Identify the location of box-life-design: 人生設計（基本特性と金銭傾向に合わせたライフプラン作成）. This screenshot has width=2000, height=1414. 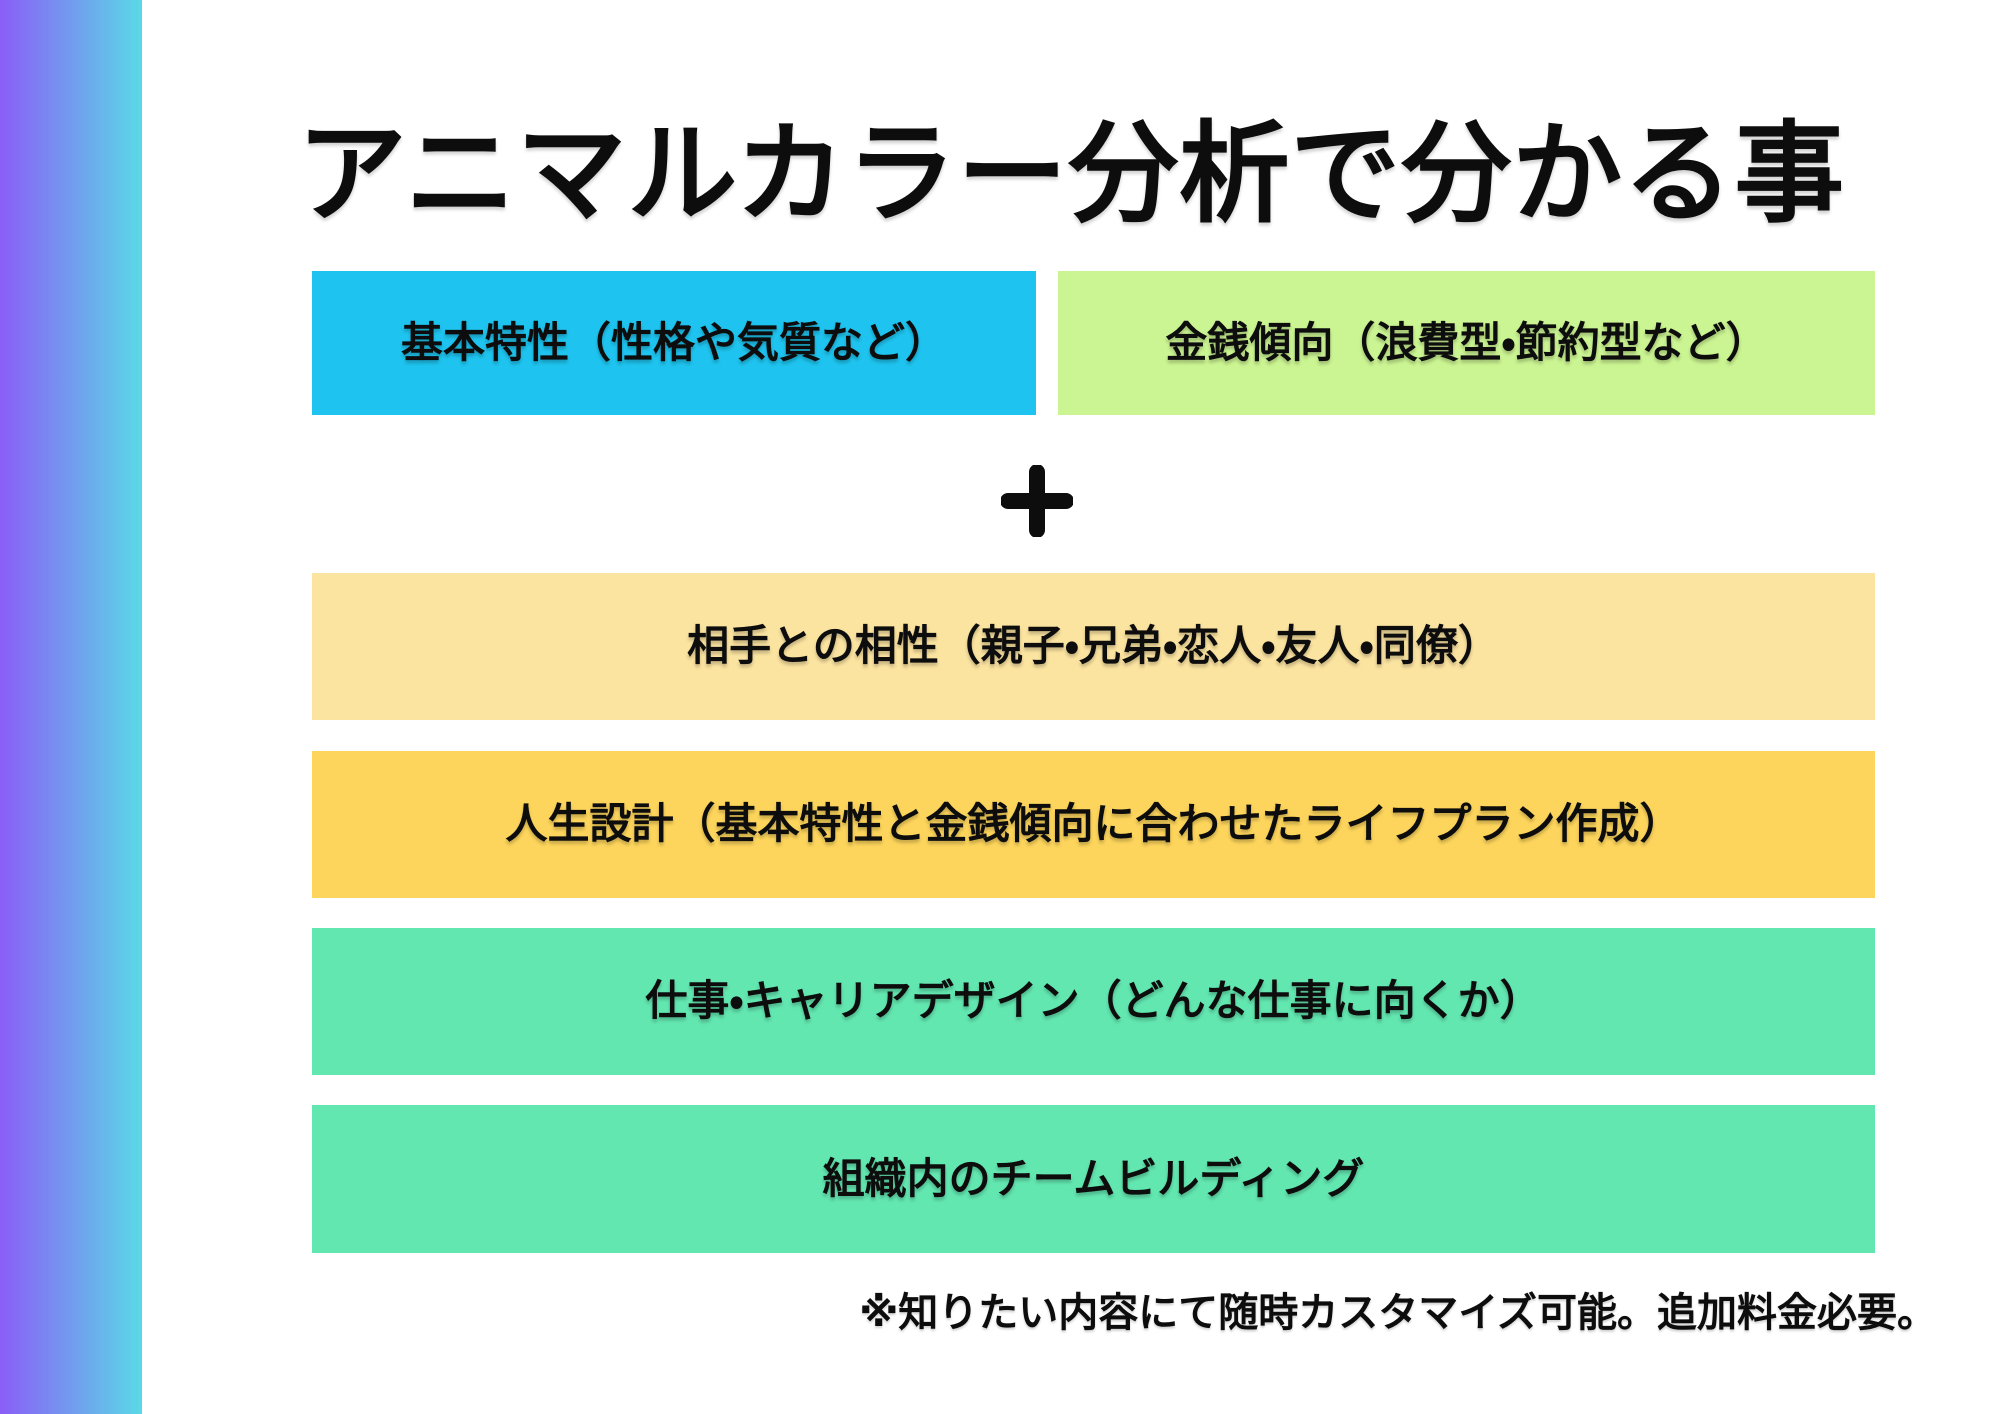
(1093, 824).